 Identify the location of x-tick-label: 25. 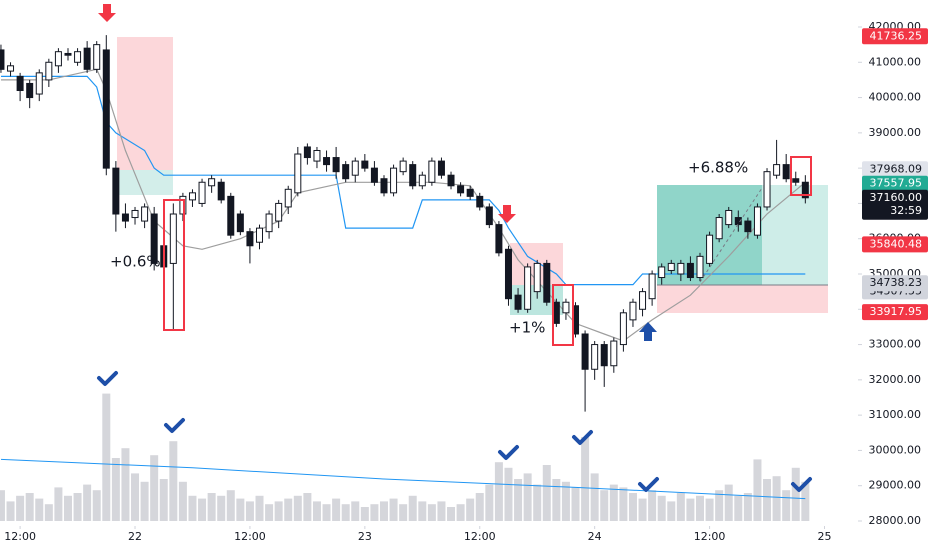
(824, 536).